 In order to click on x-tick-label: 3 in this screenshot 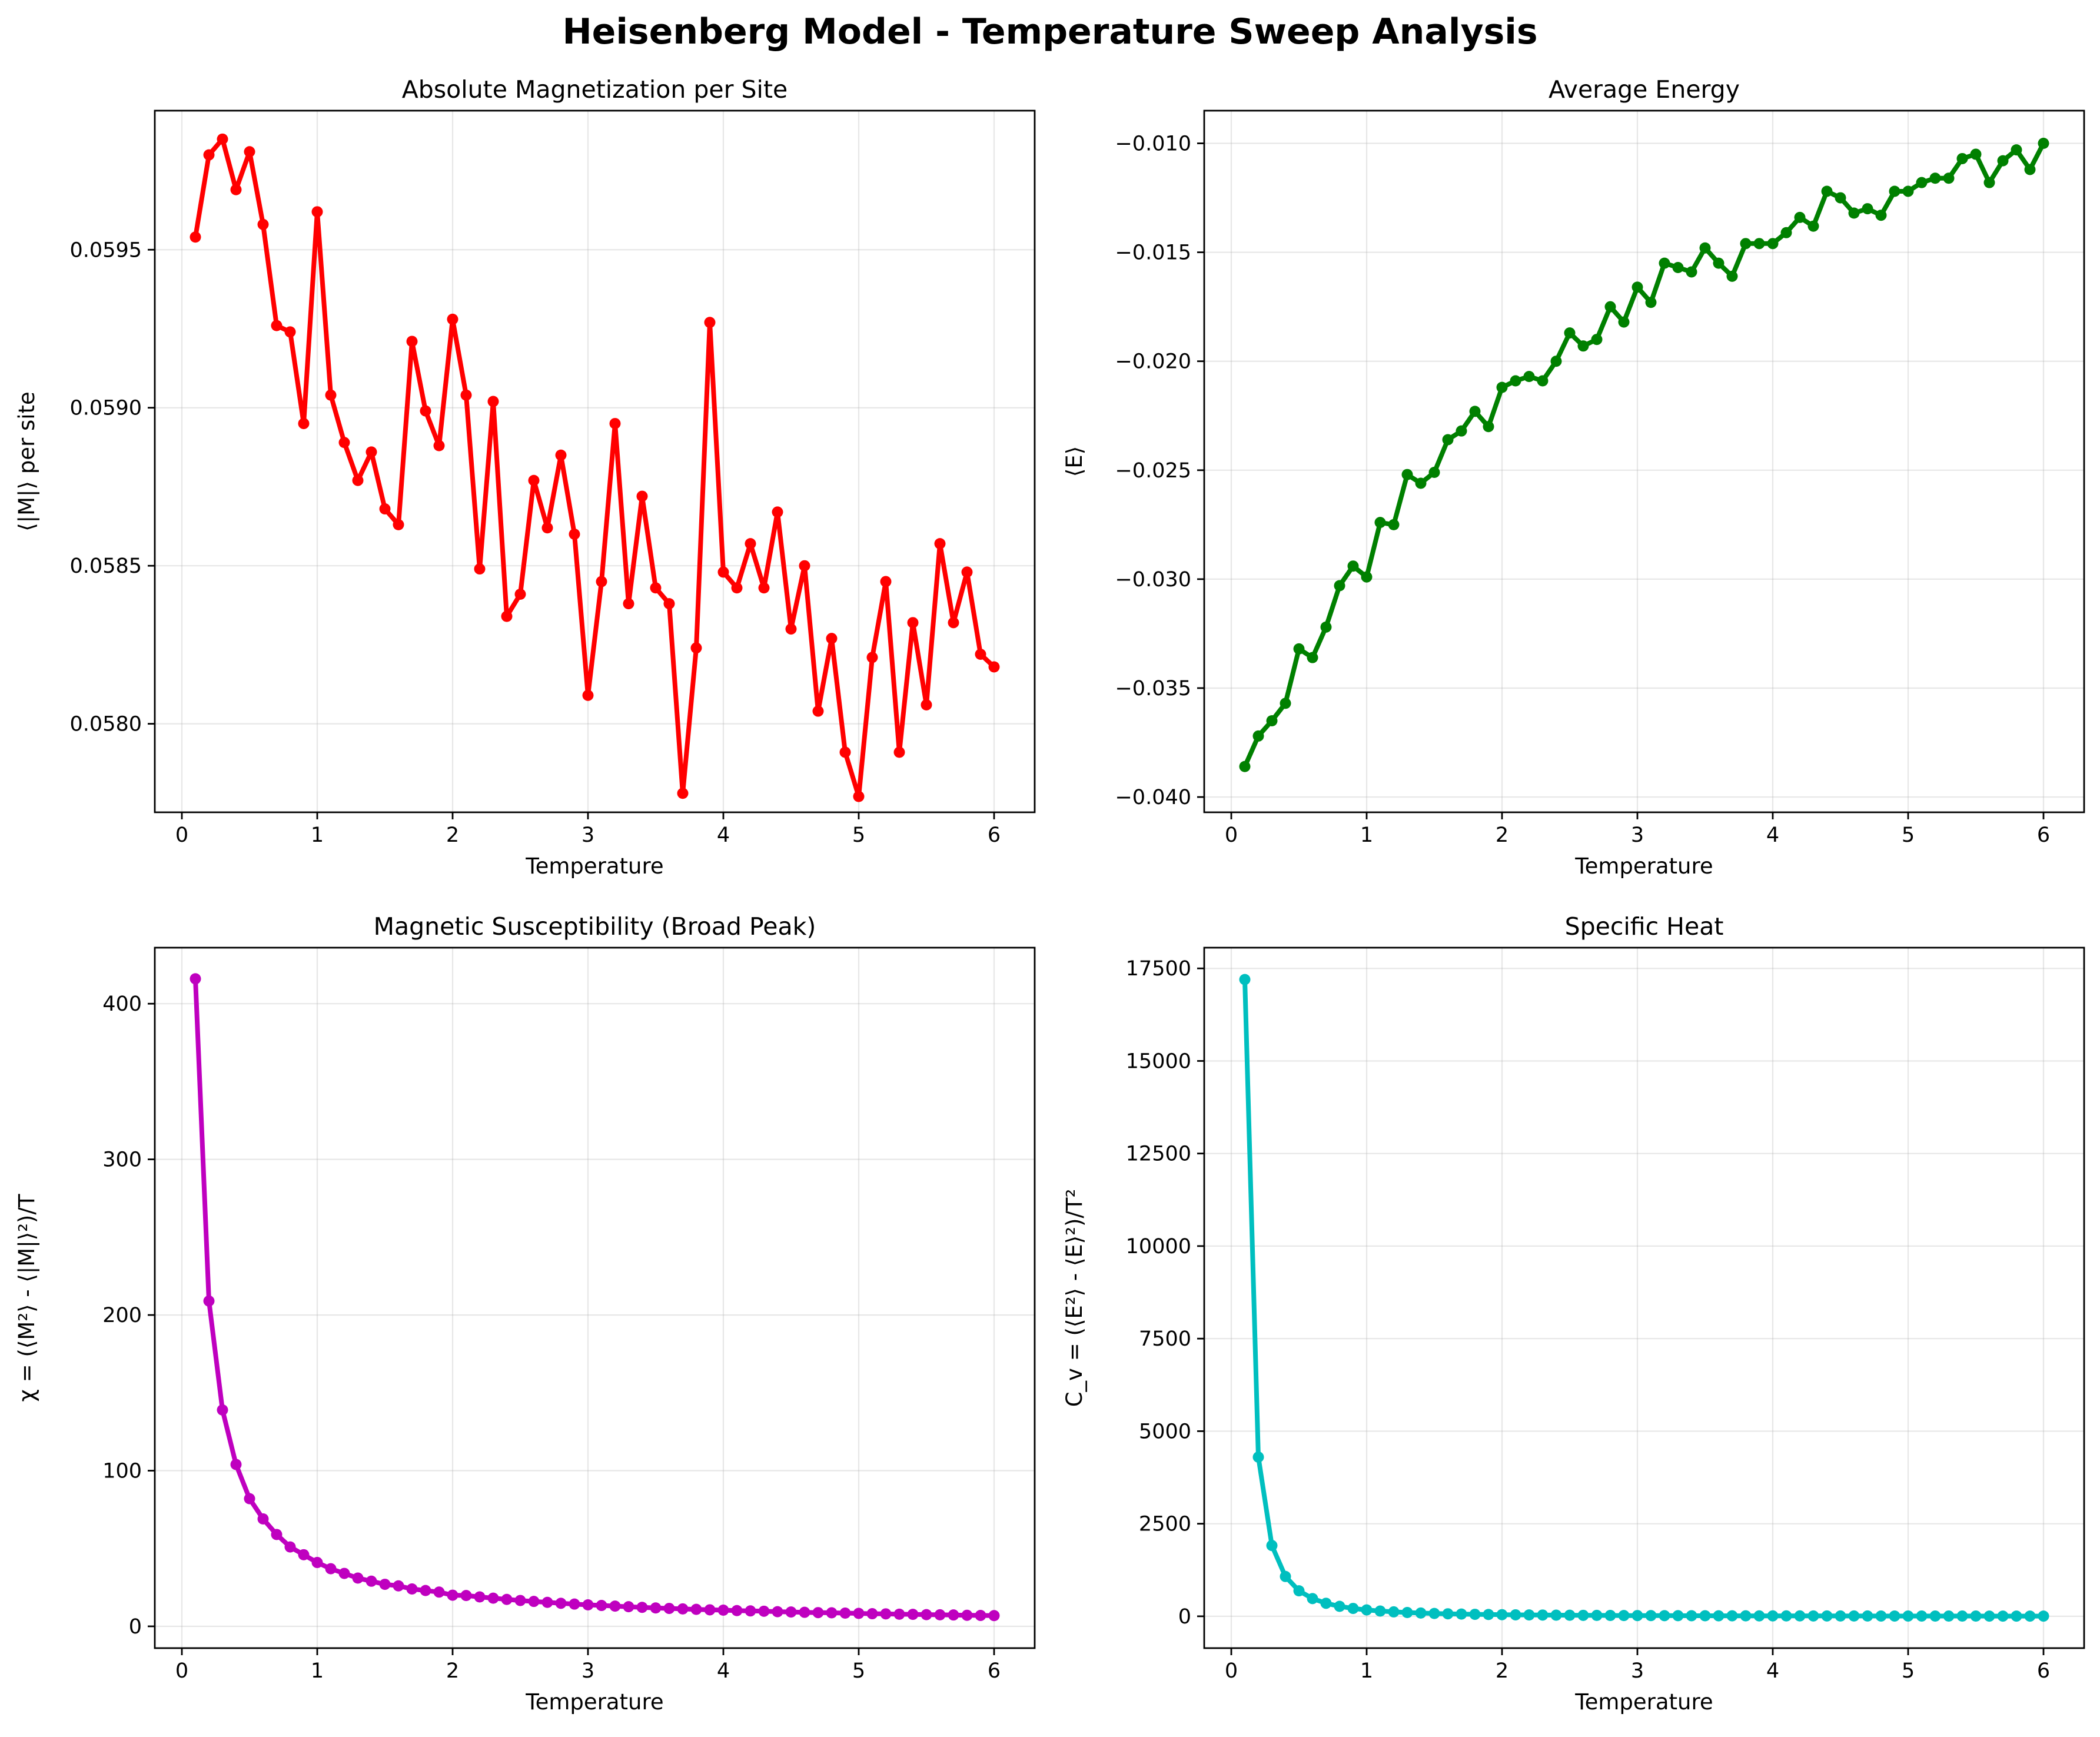, I will do `click(1637, 1671)`.